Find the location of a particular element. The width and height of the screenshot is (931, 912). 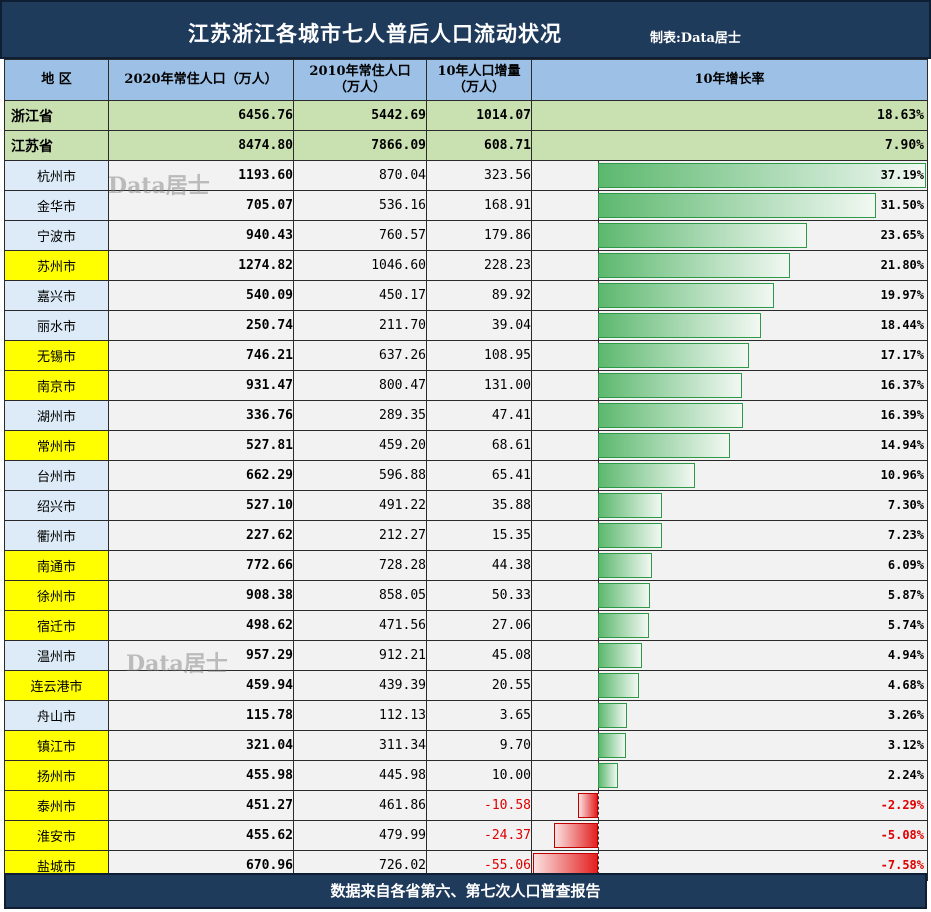

pop2020-cell: 705.07 is located at coordinates (201, 205).